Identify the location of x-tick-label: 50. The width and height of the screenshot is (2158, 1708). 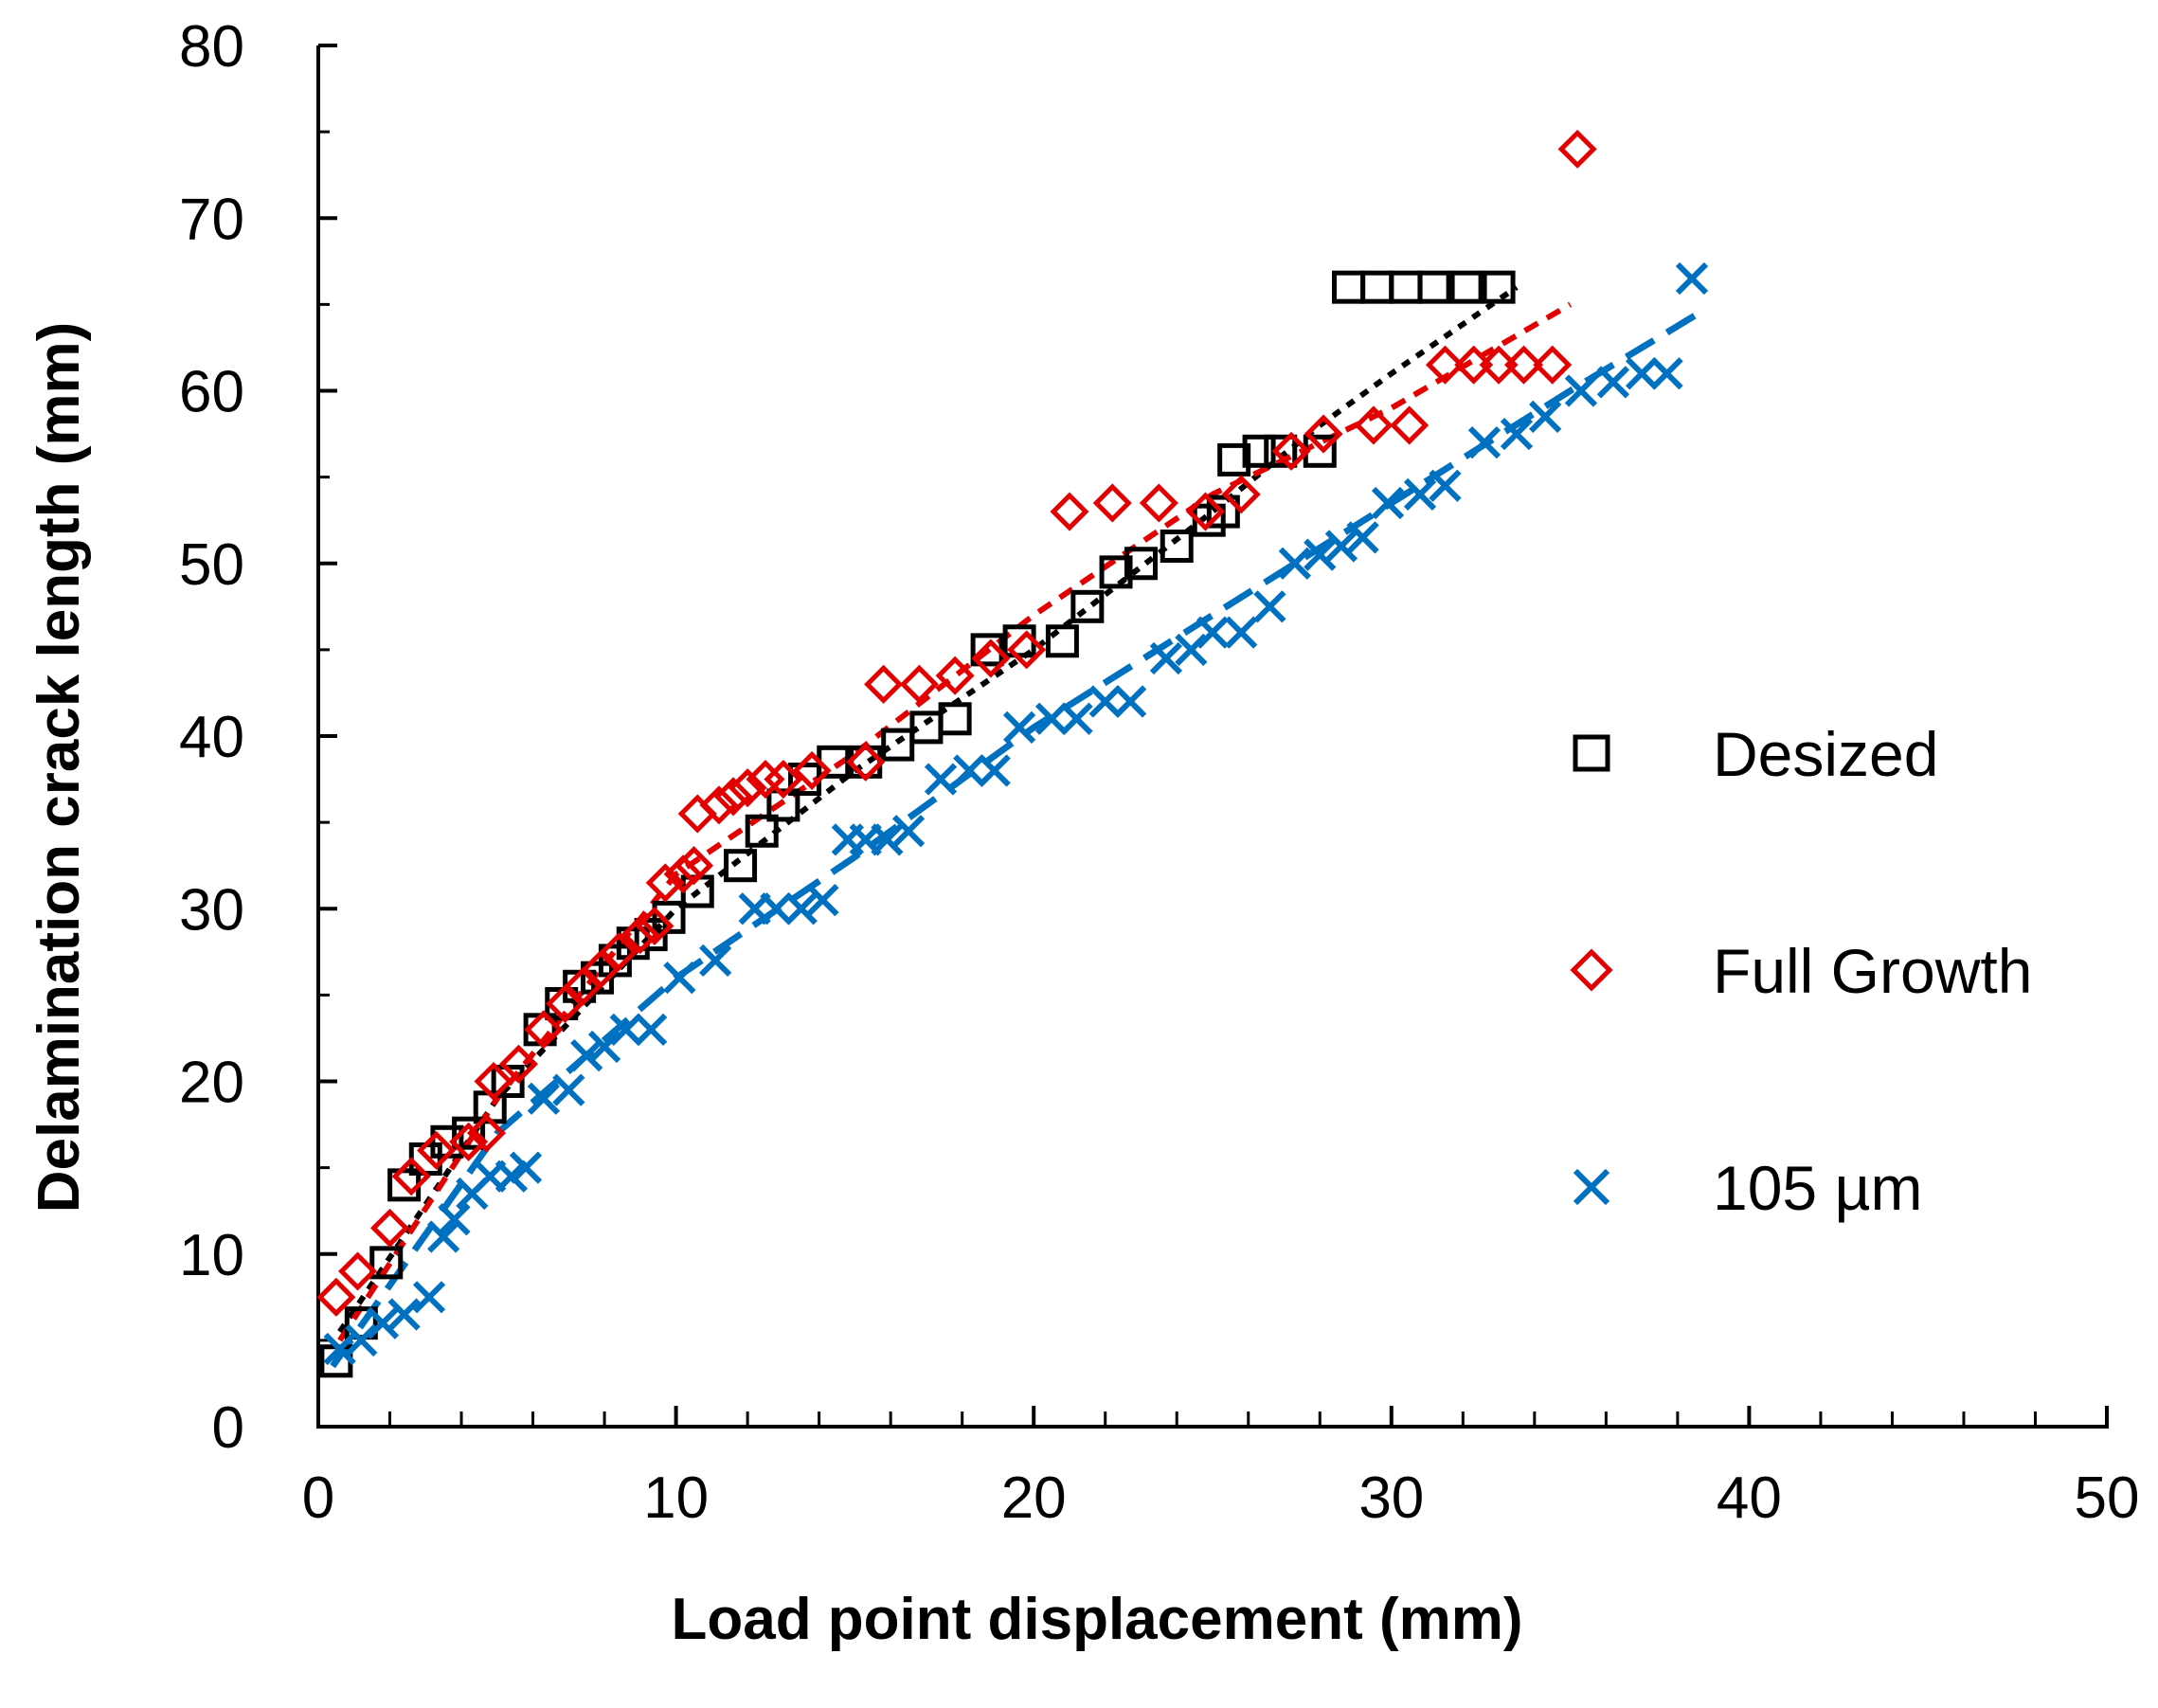
(2107, 1498).